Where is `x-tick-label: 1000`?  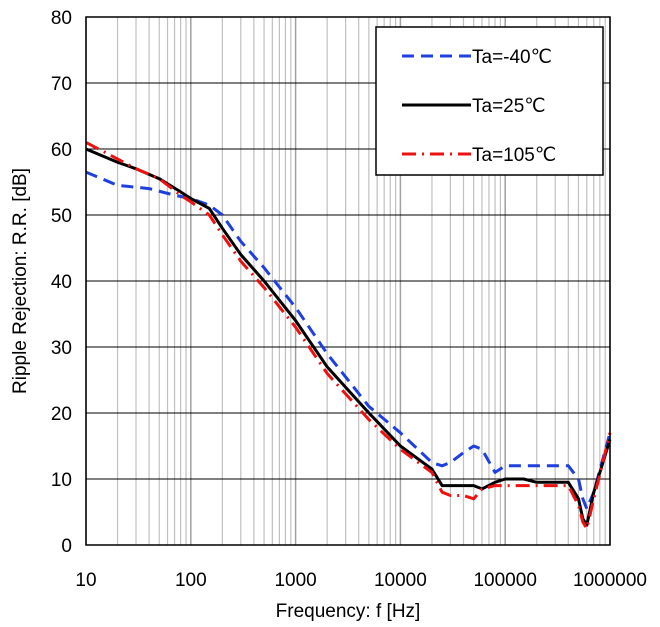
x-tick-label: 1000 is located at coordinates (295, 580).